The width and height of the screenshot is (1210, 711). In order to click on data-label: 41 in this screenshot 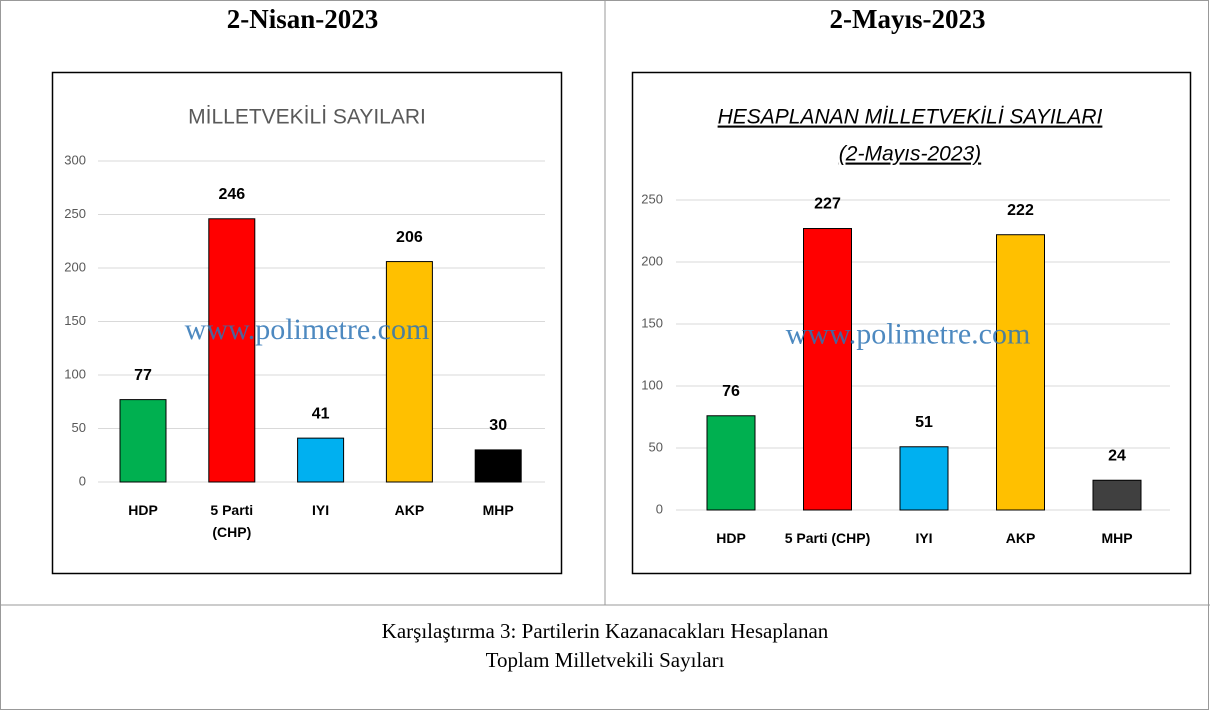, I will do `click(321, 413)`.